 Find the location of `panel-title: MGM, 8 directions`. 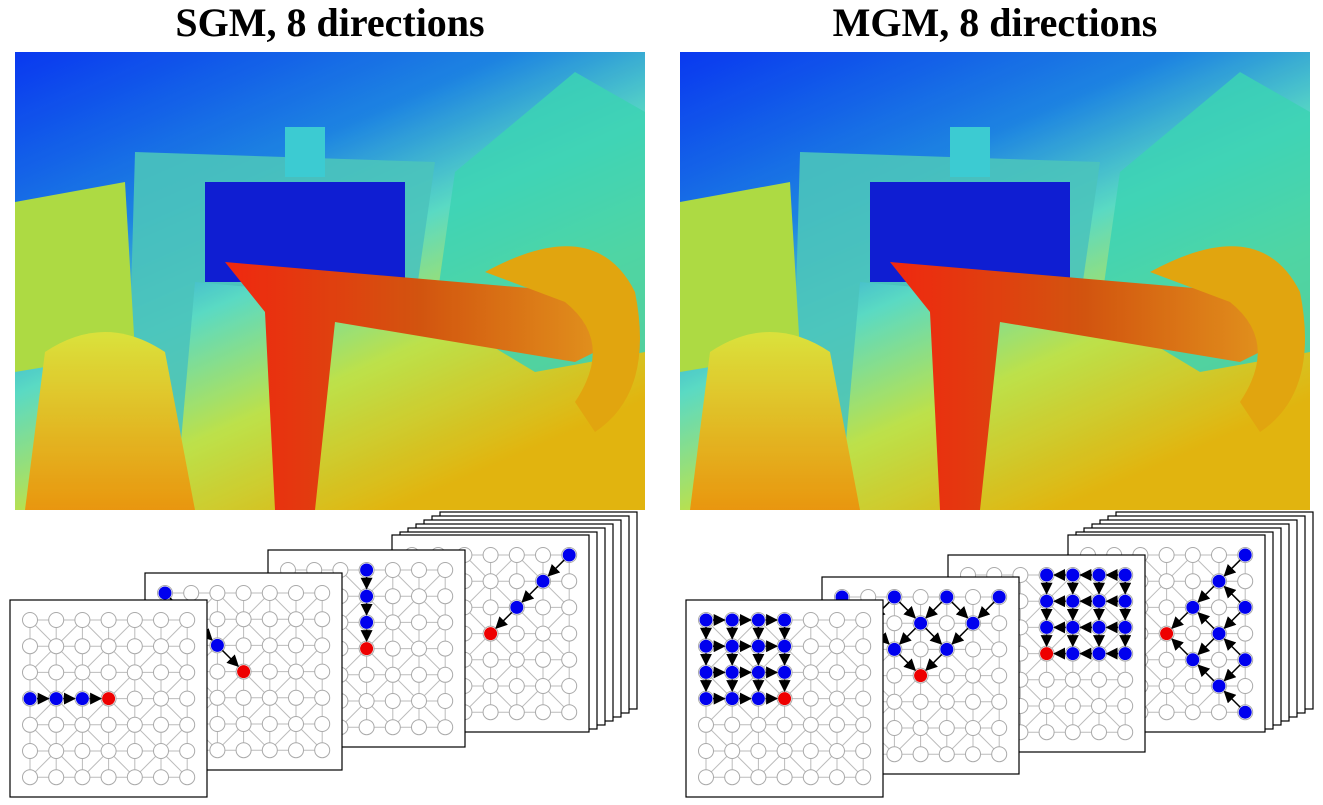

panel-title: MGM, 8 directions is located at coordinates (995, 22).